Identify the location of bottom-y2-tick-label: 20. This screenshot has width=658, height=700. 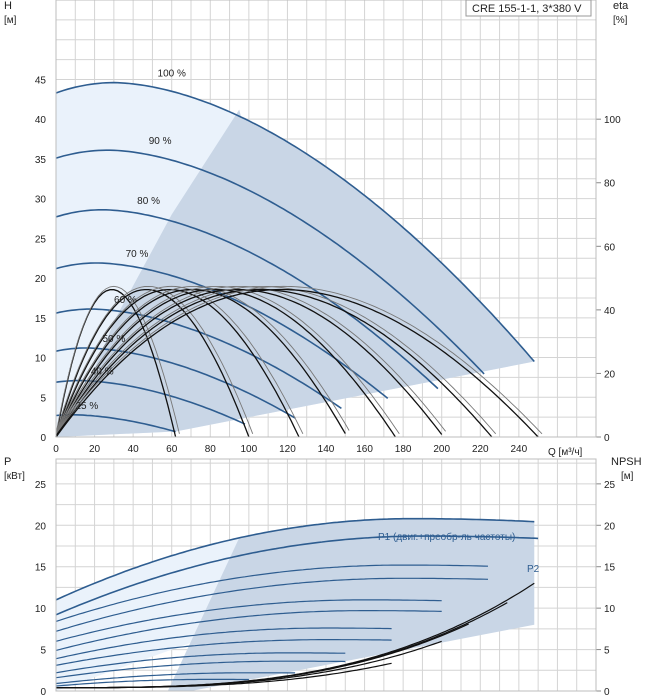
(610, 526).